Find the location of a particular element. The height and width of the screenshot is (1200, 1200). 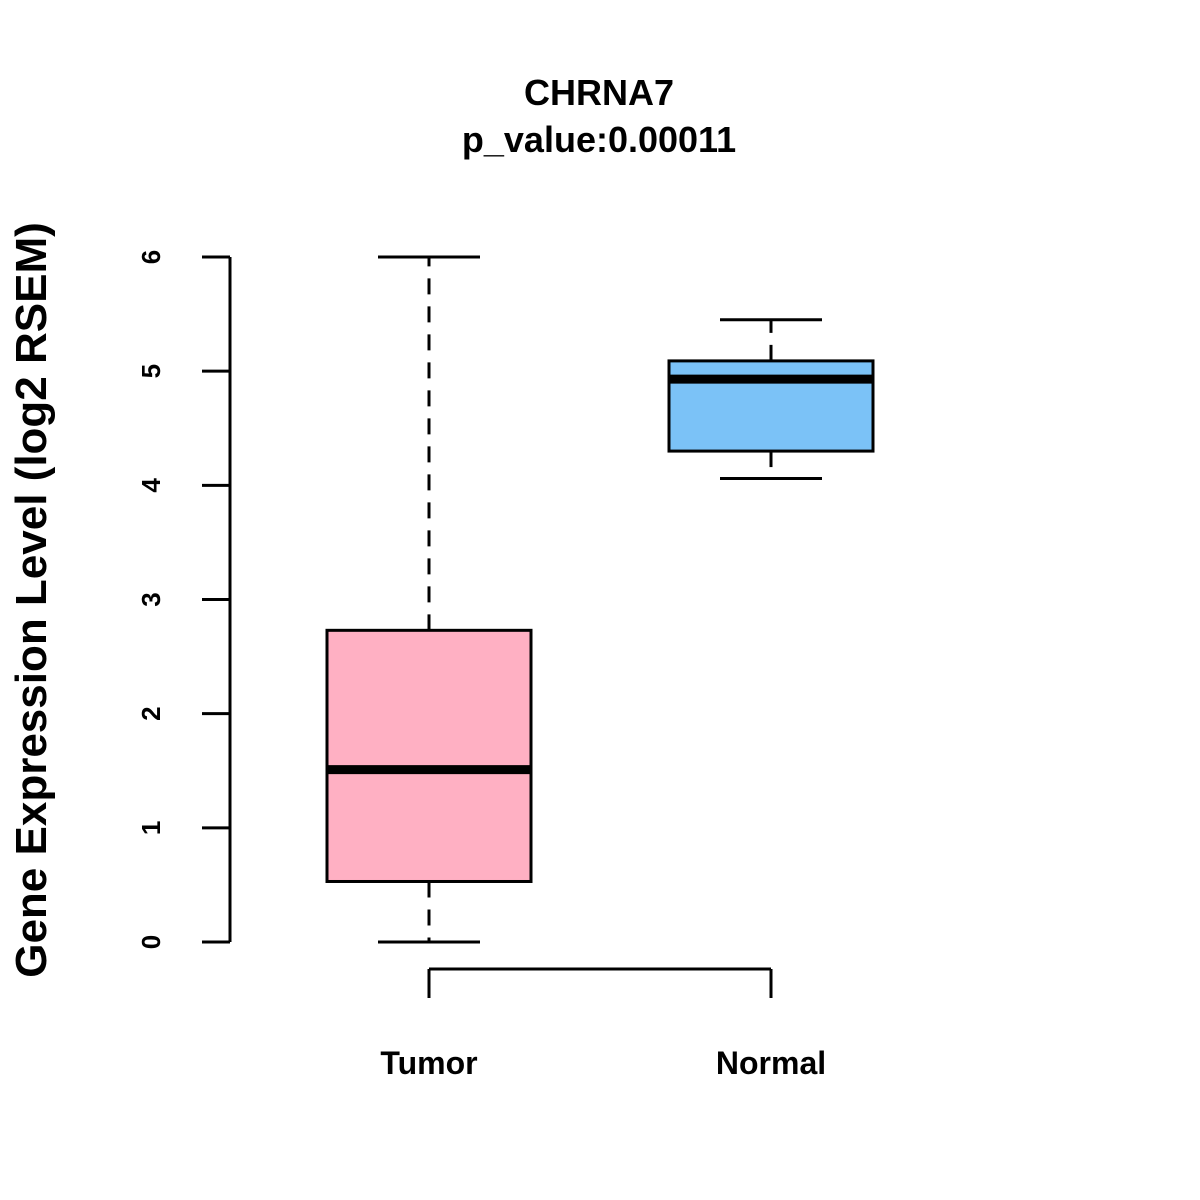

y-axis-label: Gene Expression Level (log2 RSEM) is located at coordinates (31, 600).